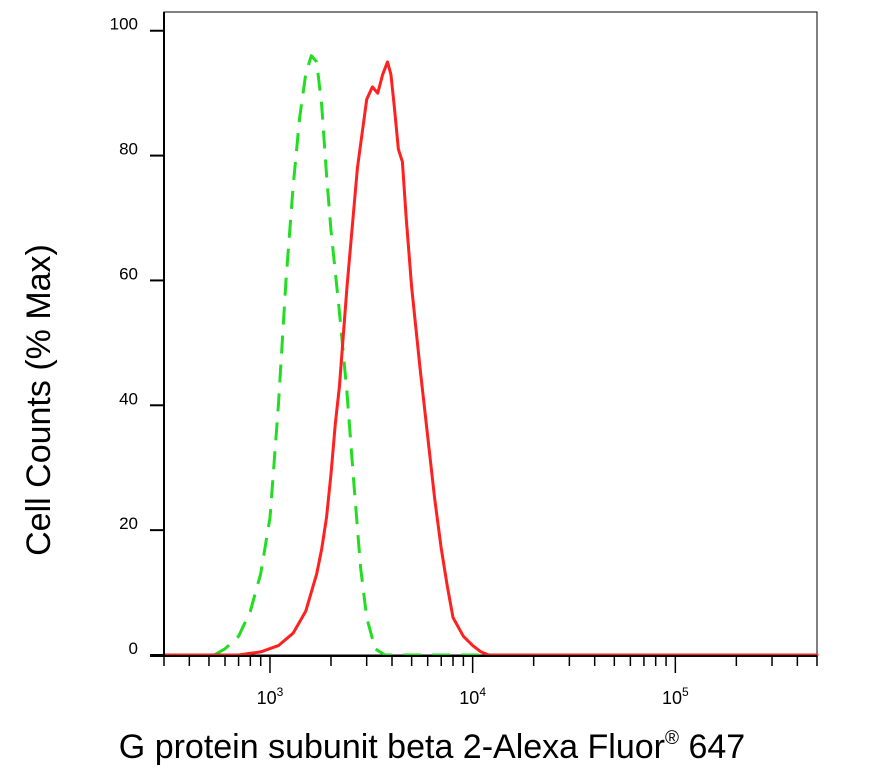  What do you see at coordinates (128, 523) in the screenshot?
I see `y-tick-label-20: 20` at bounding box center [128, 523].